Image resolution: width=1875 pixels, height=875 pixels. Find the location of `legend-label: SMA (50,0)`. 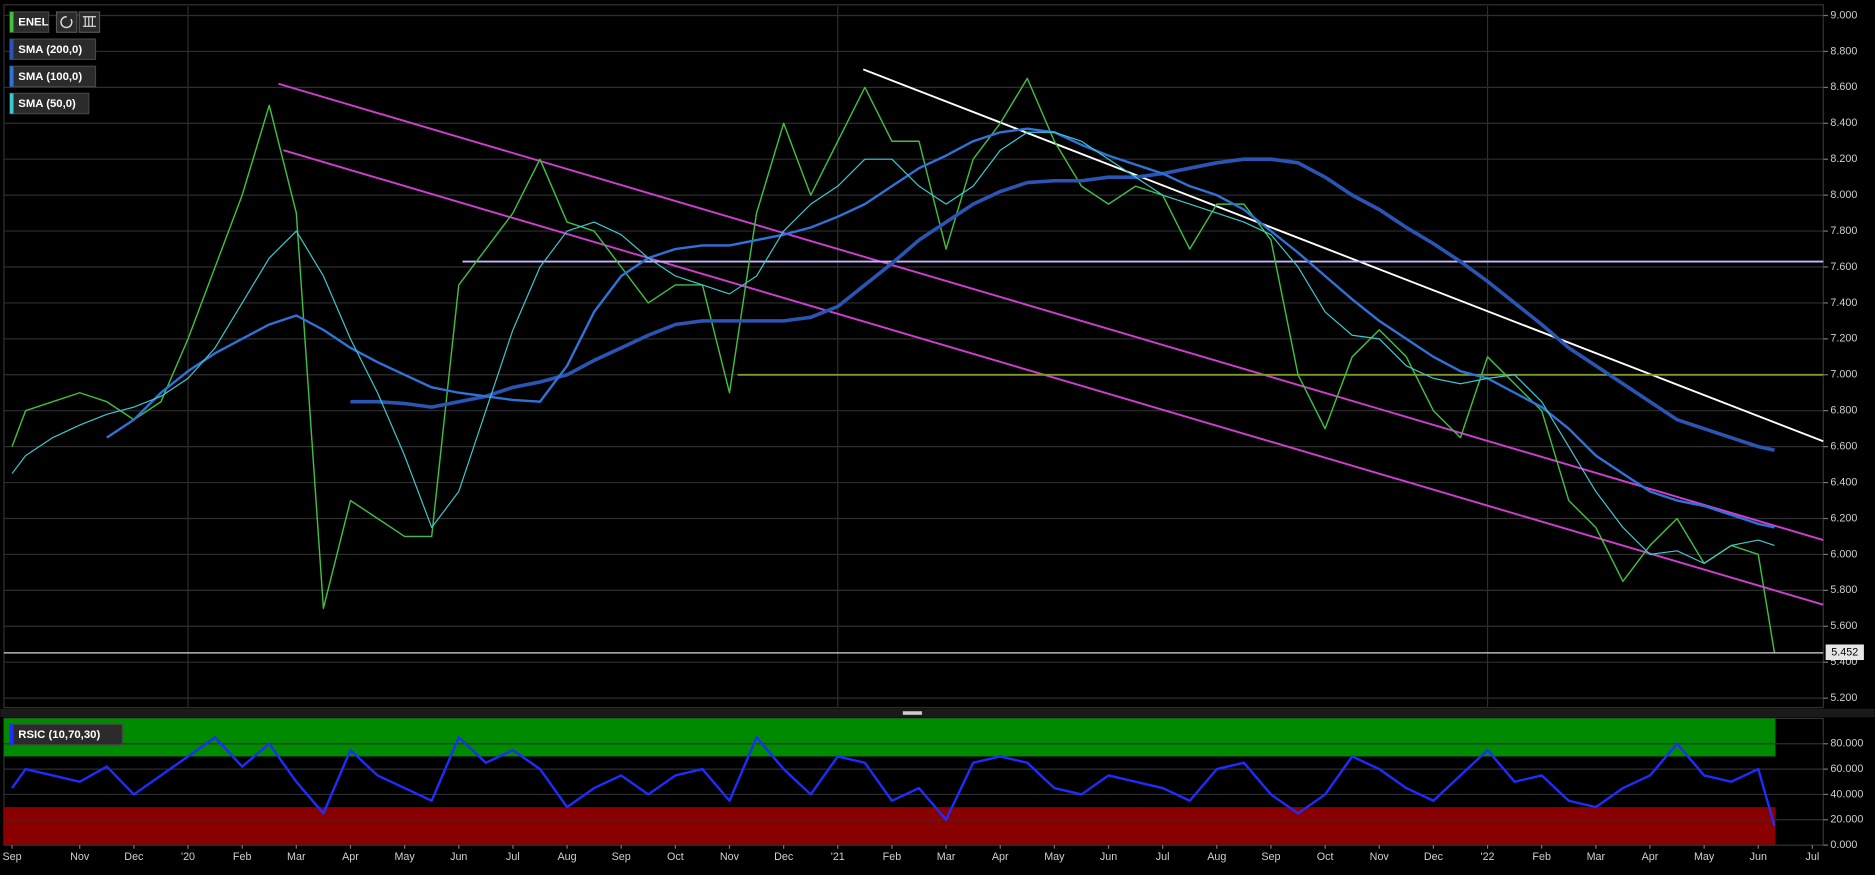

legend-label: SMA (50,0) is located at coordinates (47, 104).